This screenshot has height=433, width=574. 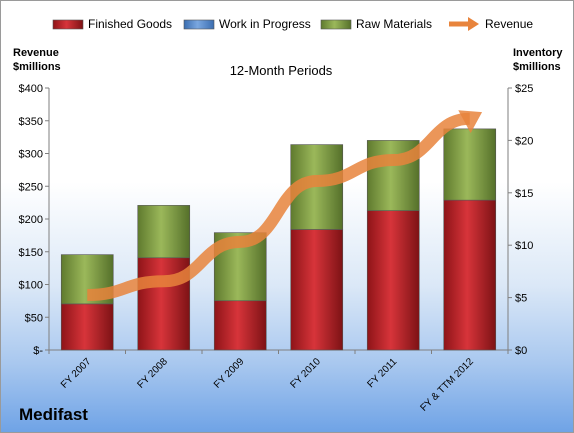 I want to click on left-tick-label: $150, so click(x=31, y=253).